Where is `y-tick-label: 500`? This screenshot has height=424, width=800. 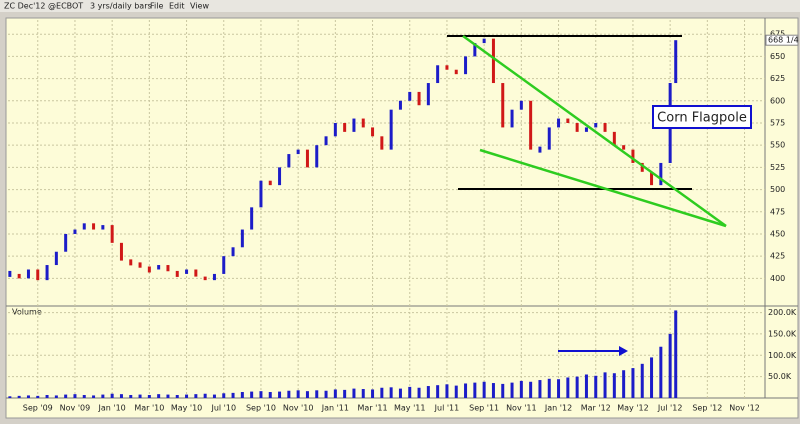
y-tick-label: 500 is located at coordinates (777, 189).